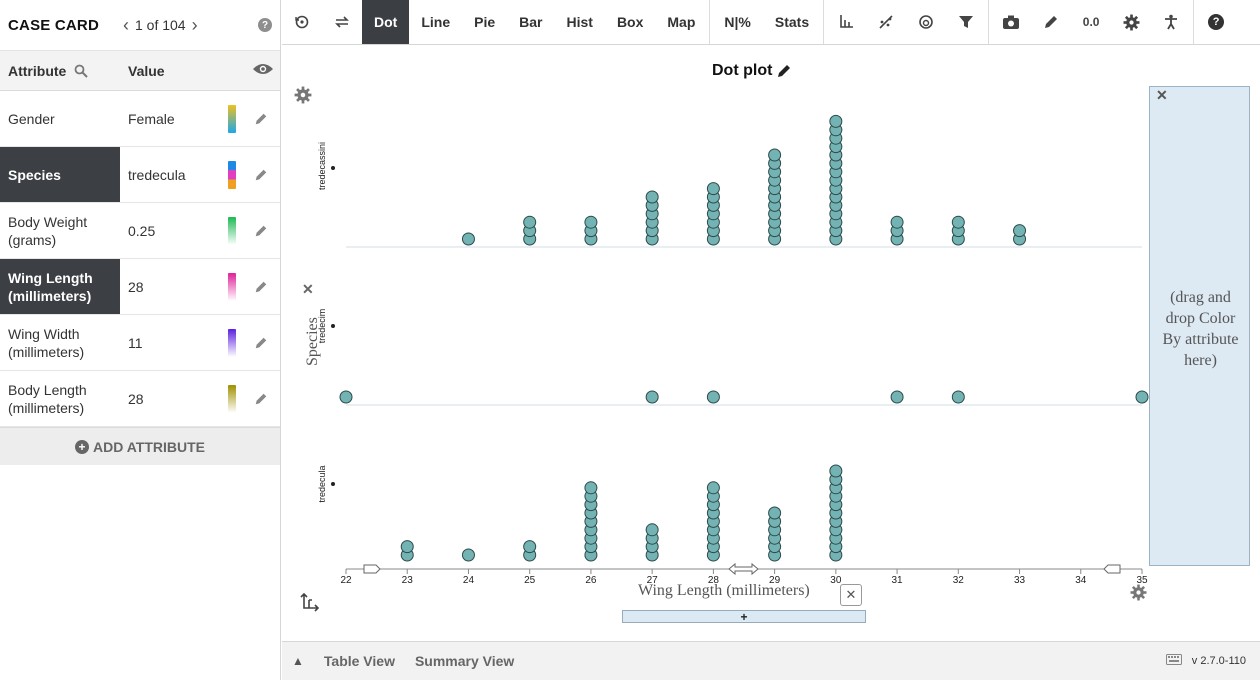 The width and height of the screenshot is (1260, 680). Describe the element at coordinates (194, 24) in the screenshot. I see `chevron-right-icon: ›` at that location.